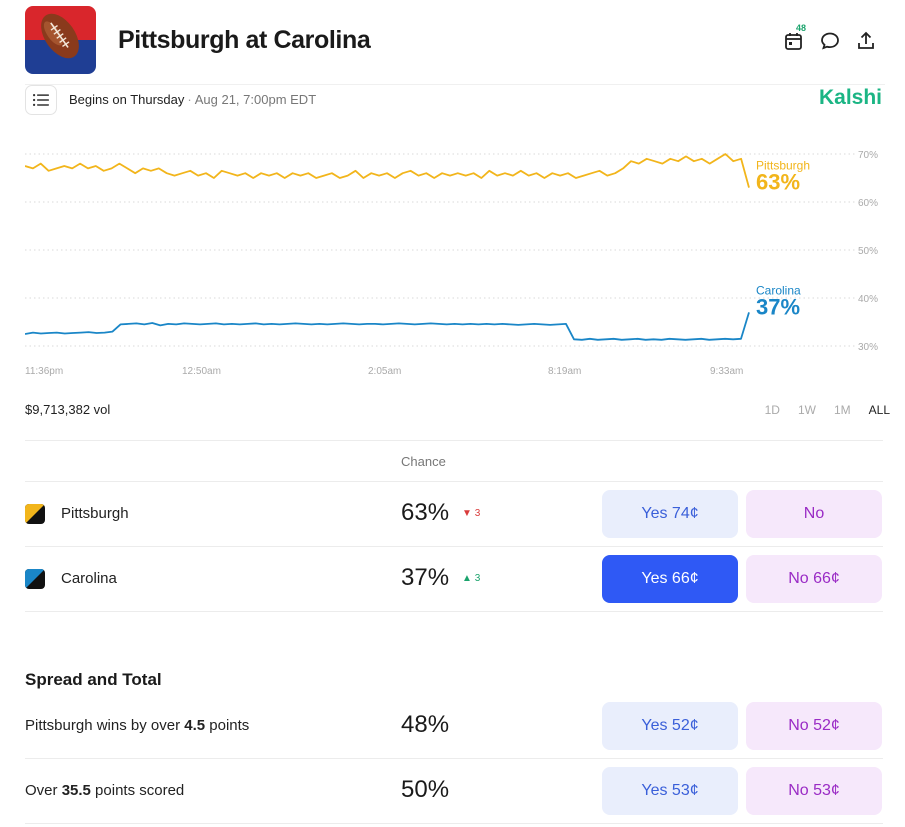 The width and height of the screenshot is (905, 827). What do you see at coordinates (879, 410) in the screenshot?
I see `range-all: ALL` at bounding box center [879, 410].